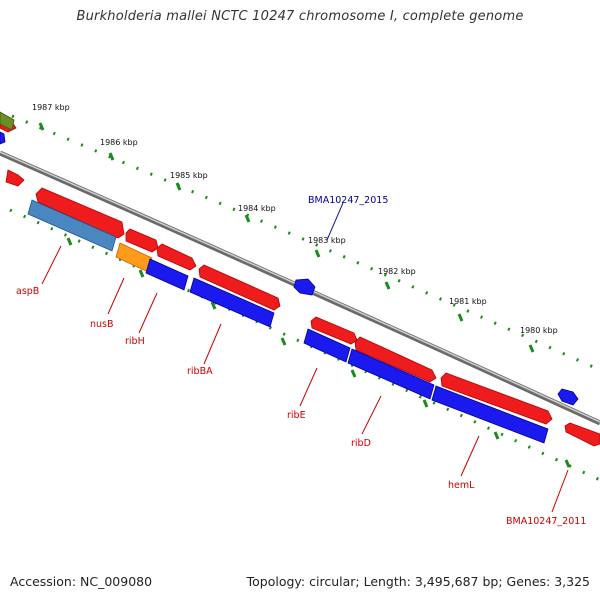 The height and width of the screenshot is (600, 600). Describe the element at coordinates (15, 178) in the screenshot. I see `gene-arrow-forward` at that location.